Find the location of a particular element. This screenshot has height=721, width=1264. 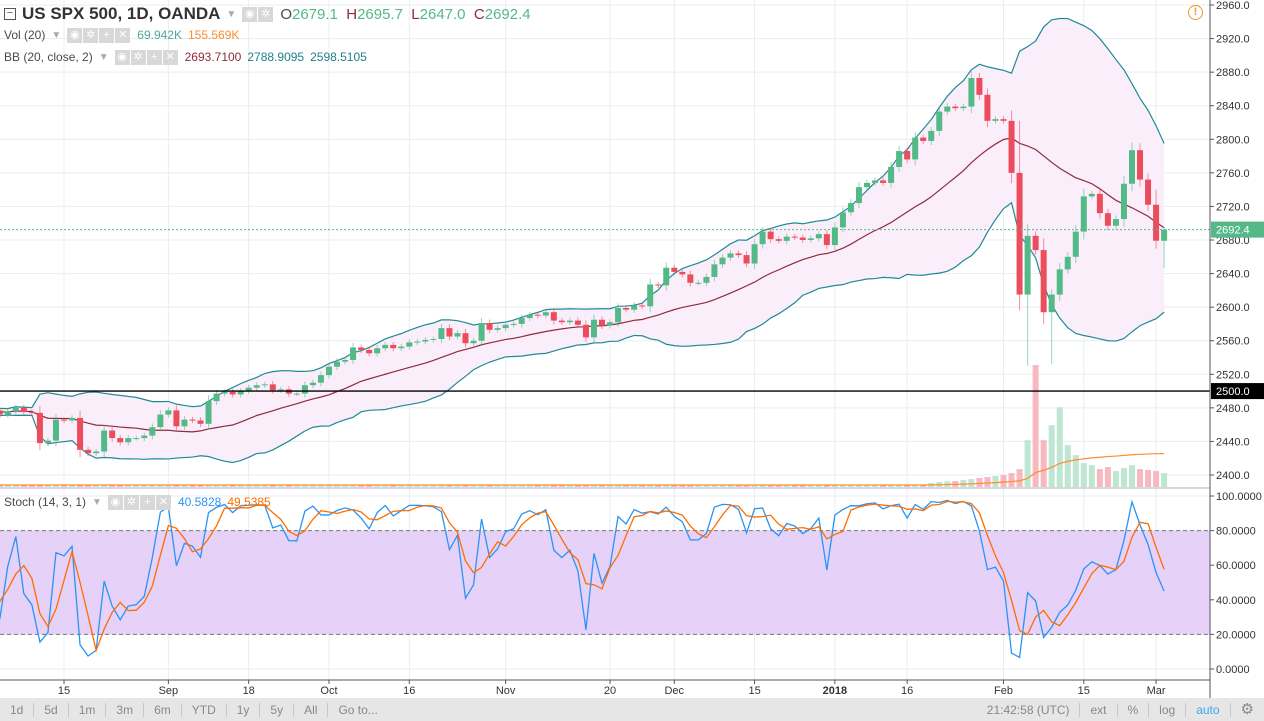

range-ytd: YTD is located at coordinates (204, 709).